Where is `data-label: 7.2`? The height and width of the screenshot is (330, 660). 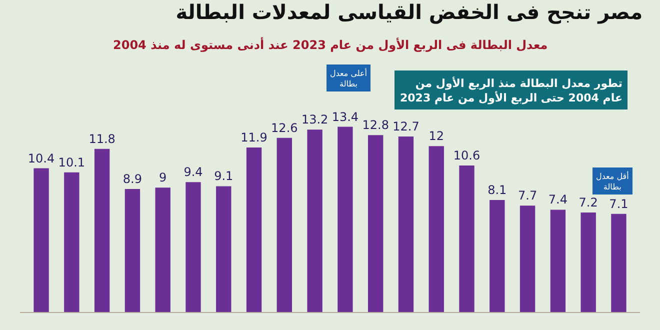 data-label: 7.2 is located at coordinates (588, 203).